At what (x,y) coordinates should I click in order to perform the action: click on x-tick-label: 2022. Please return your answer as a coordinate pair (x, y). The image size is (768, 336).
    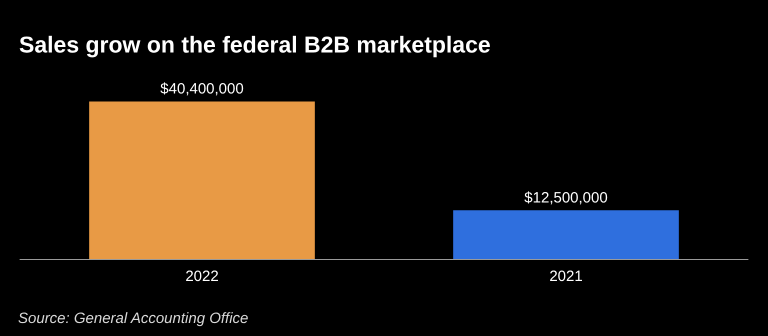
    Looking at the image, I should click on (202, 276).